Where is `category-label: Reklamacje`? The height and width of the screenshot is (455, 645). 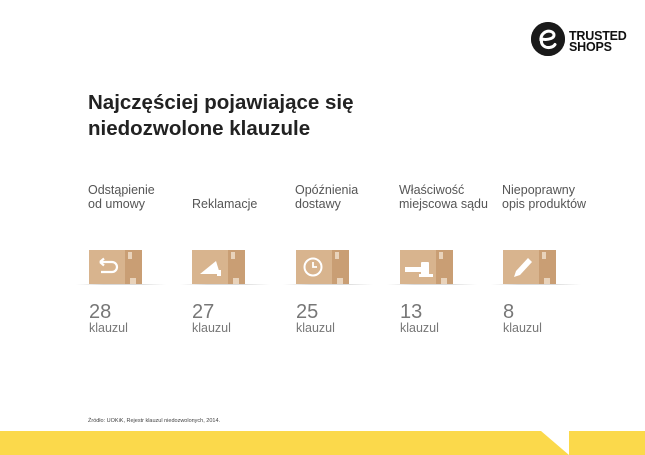
category-label: Reklamacje is located at coordinates (225, 204).